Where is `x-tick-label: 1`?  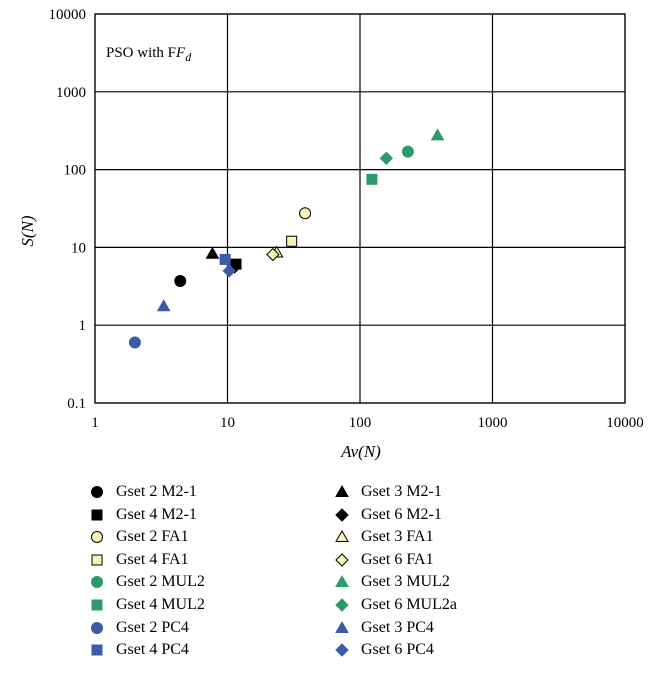 x-tick-label: 1 is located at coordinates (95, 423).